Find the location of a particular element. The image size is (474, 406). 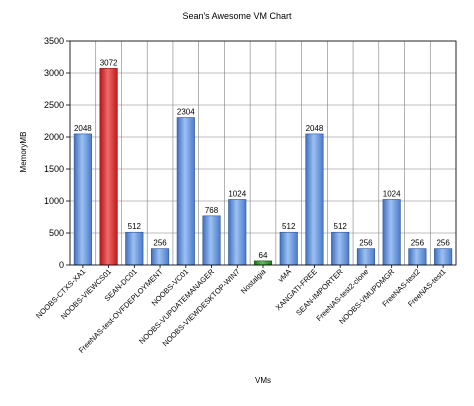

y-tick-label: 2500 is located at coordinates (54, 105).